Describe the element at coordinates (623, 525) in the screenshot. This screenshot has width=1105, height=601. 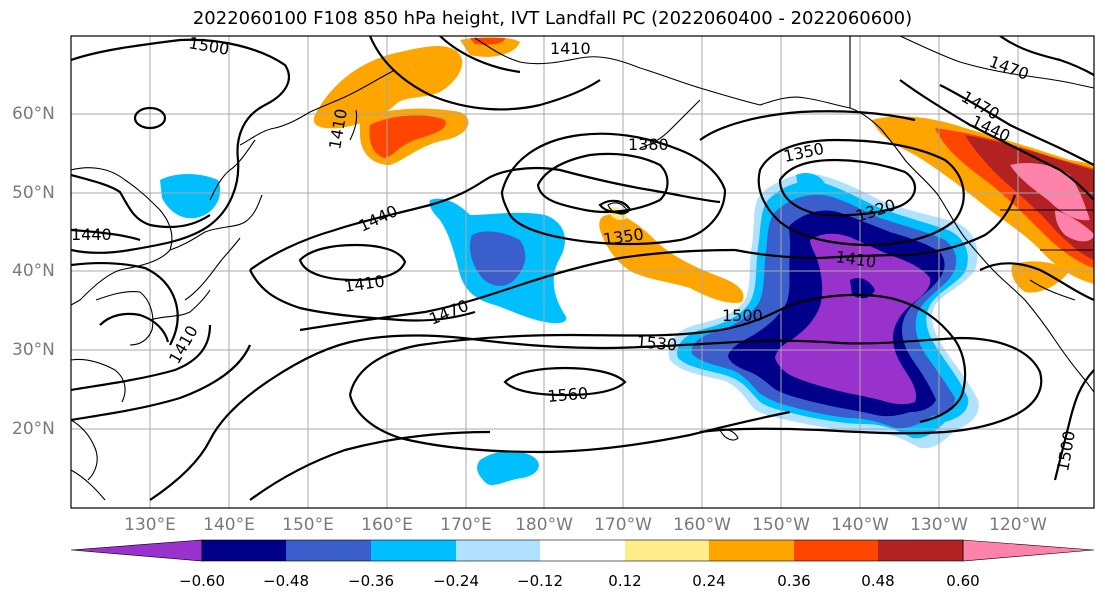
I see `lon-label-170w: 170°W` at that location.